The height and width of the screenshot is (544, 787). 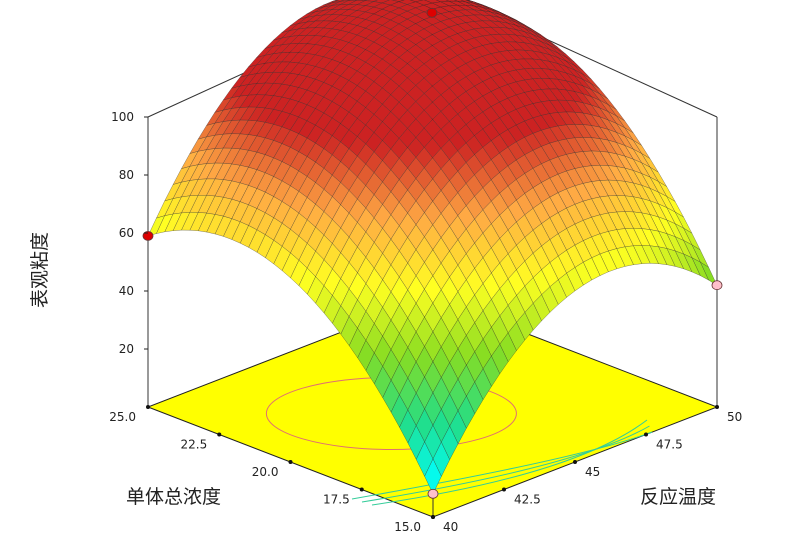 I want to click on z-tick-label: 60, so click(x=126, y=233).